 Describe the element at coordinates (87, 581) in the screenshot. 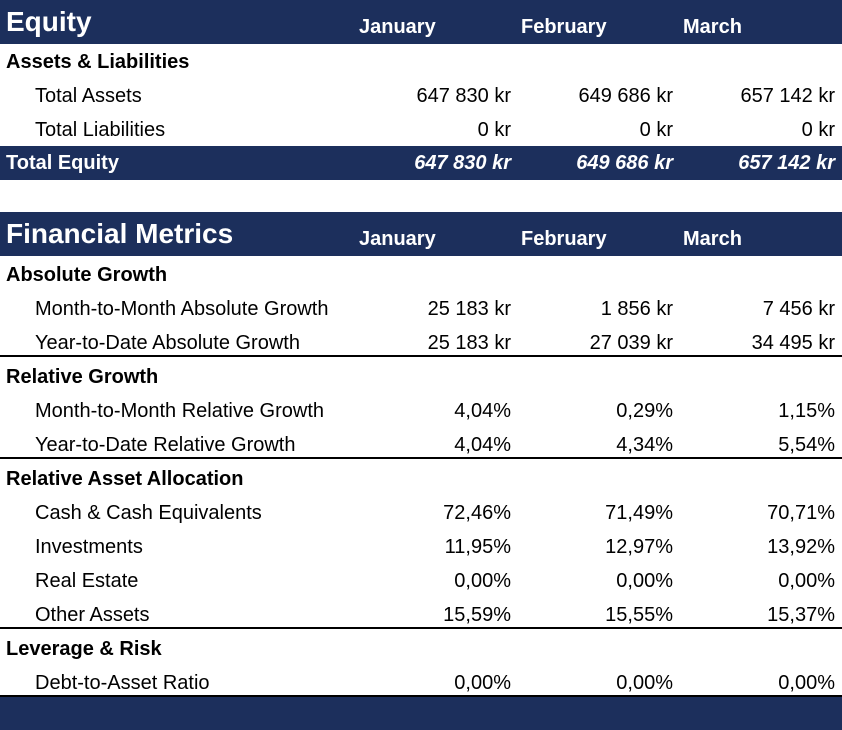

I see `row-label: Real Estate` at that location.